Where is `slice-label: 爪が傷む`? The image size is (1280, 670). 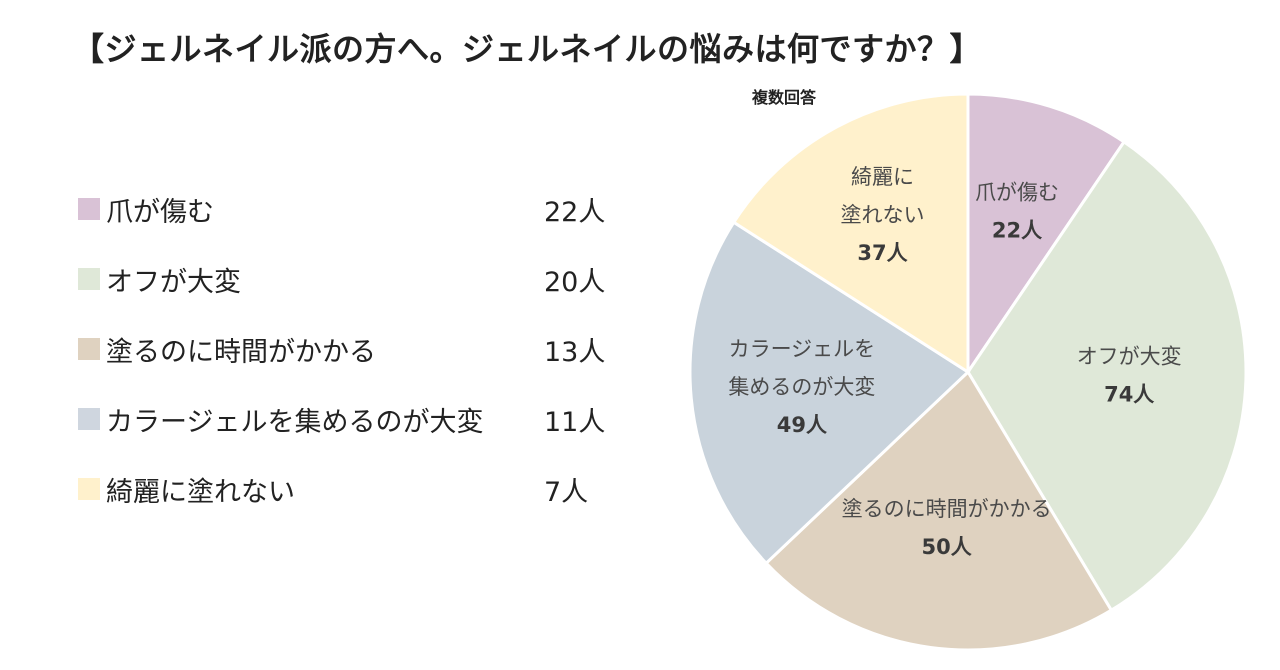
slice-label: 爪が傷む is located at coordinates (1017, 193).